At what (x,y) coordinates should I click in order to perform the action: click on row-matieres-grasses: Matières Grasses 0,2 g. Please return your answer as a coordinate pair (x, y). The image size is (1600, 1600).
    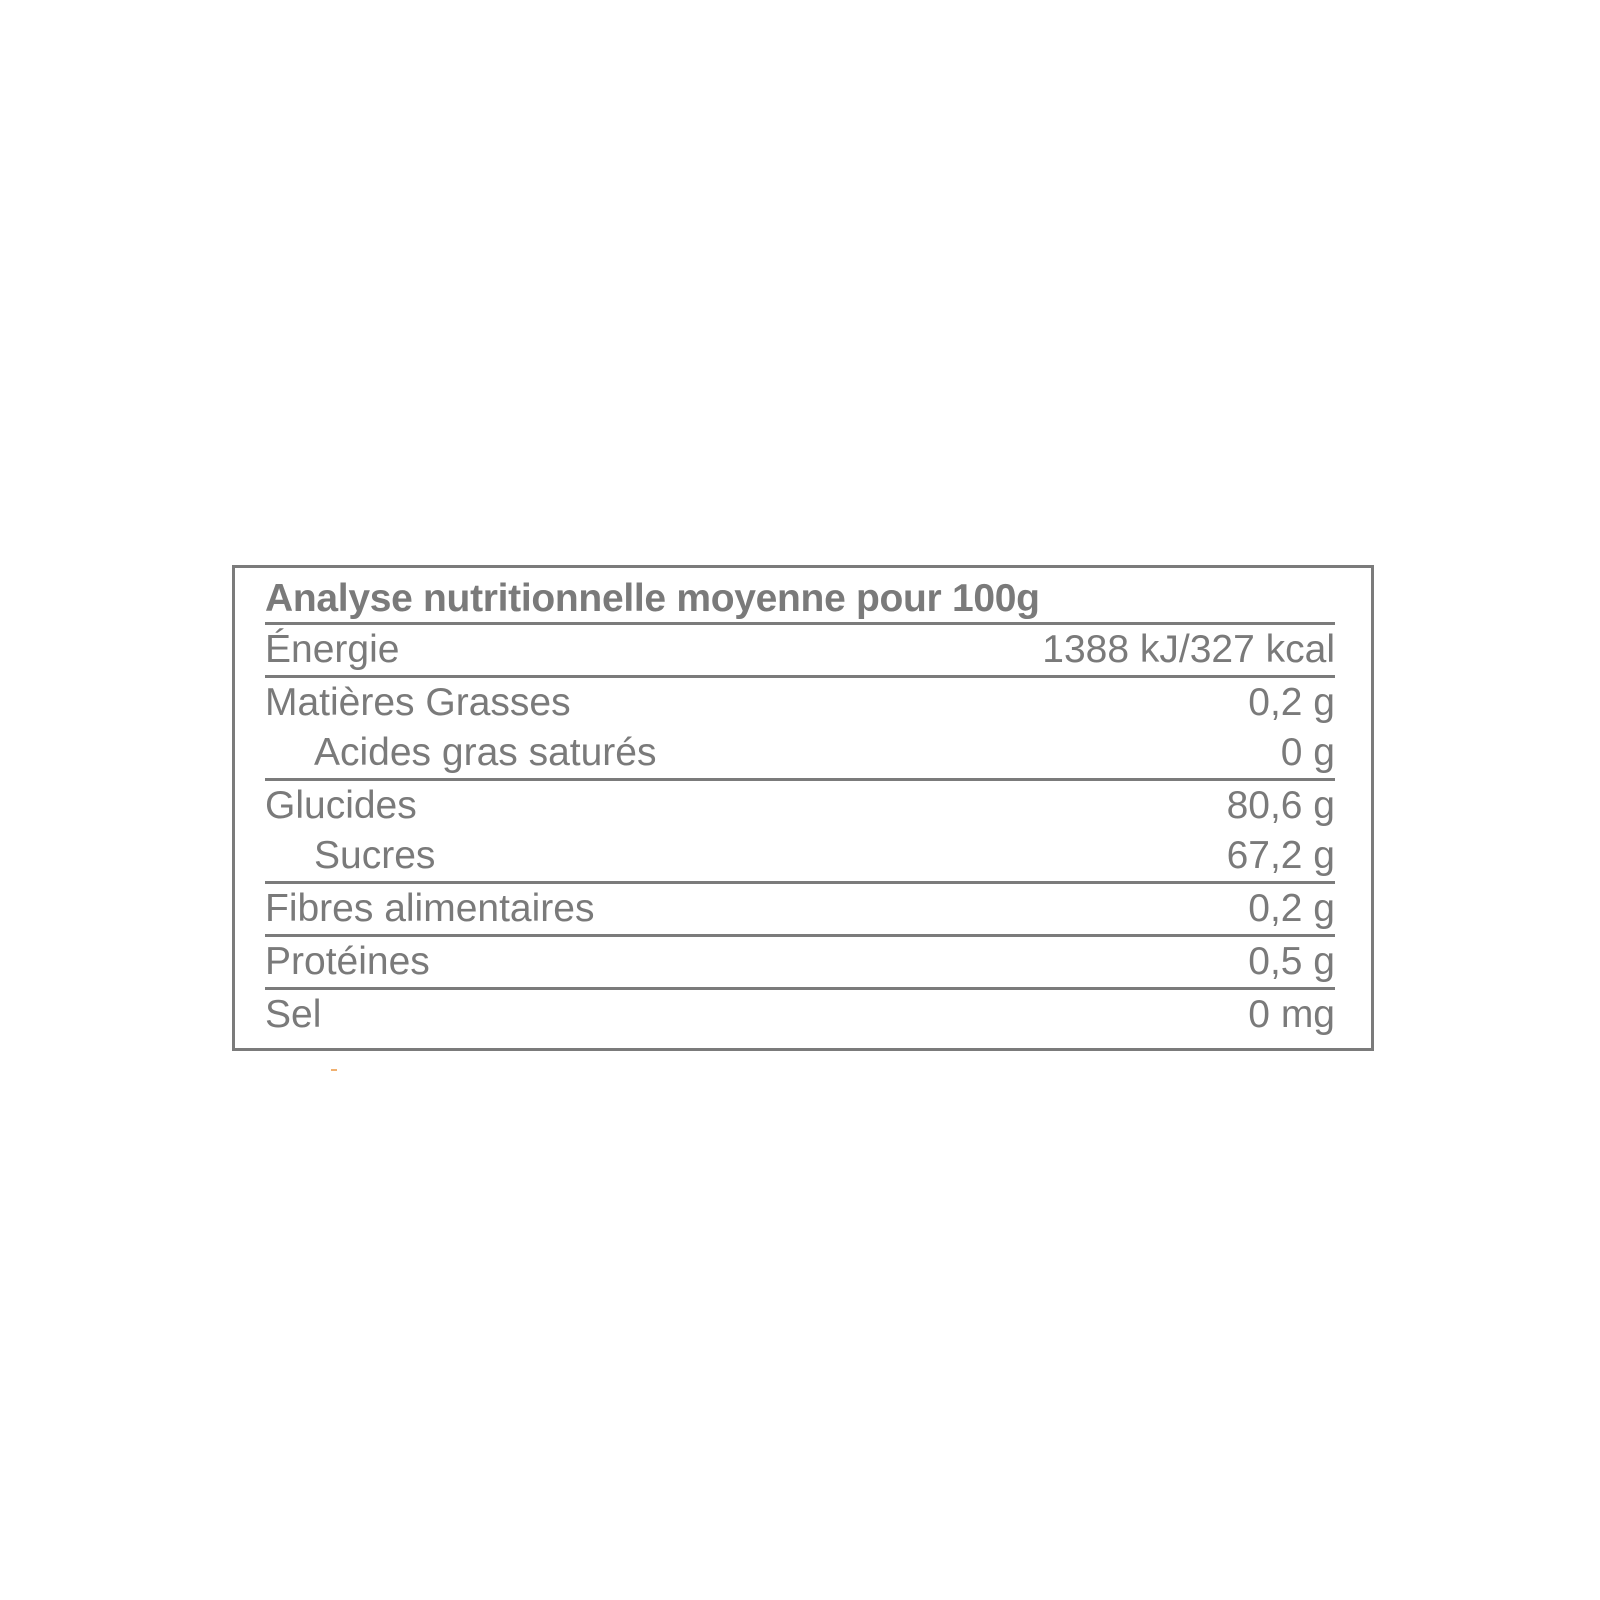
    Looking at the image, I should click on (800, 703).